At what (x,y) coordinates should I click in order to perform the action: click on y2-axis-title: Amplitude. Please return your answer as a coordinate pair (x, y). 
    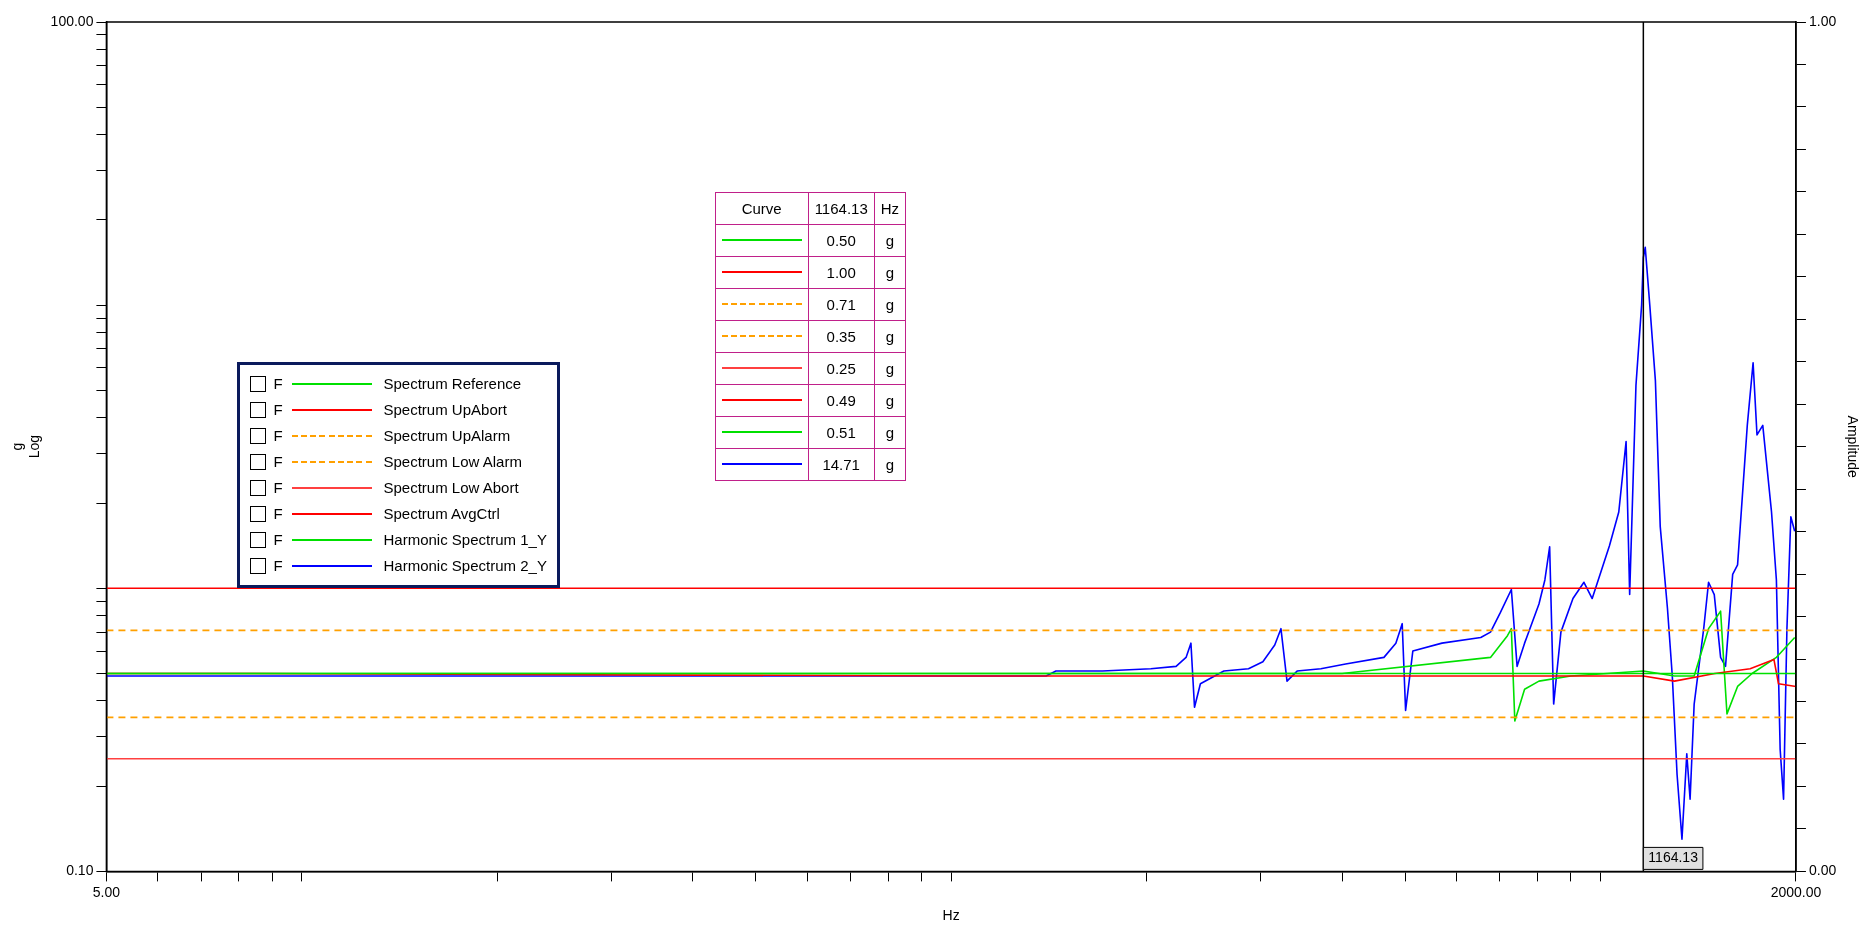
    Looking at the image, I should click on (1852, 447).